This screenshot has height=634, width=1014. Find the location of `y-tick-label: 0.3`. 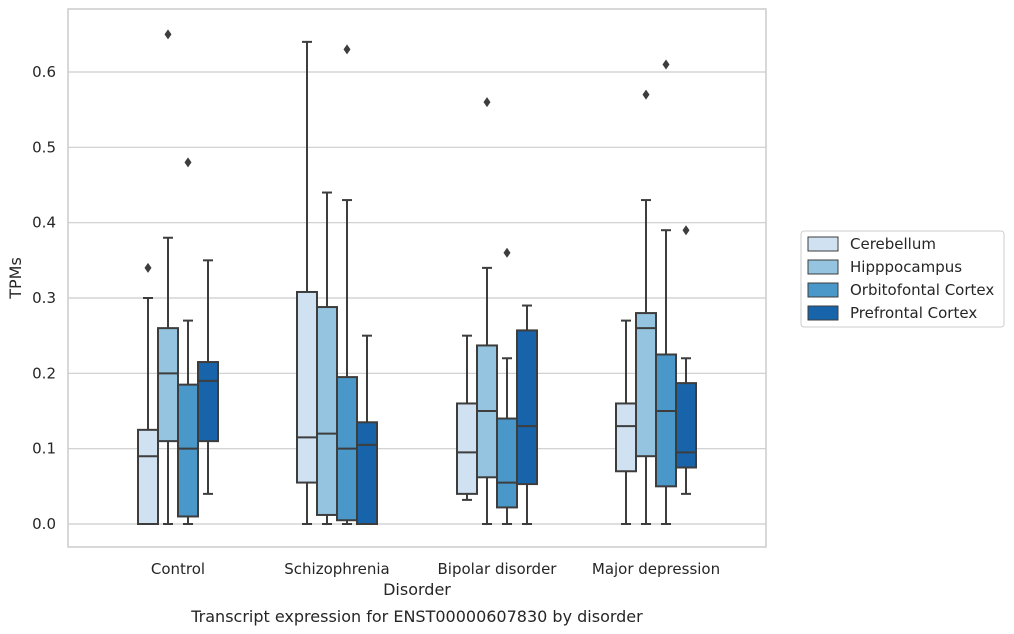

y-tick-label: 0.3 is located at coordinates (44, 298).